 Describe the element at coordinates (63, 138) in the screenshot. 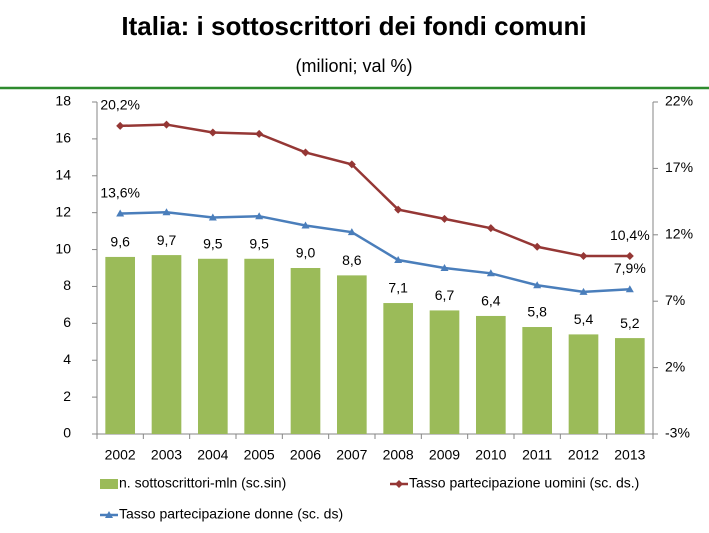

I see `y-tick-label: 16` at that location.